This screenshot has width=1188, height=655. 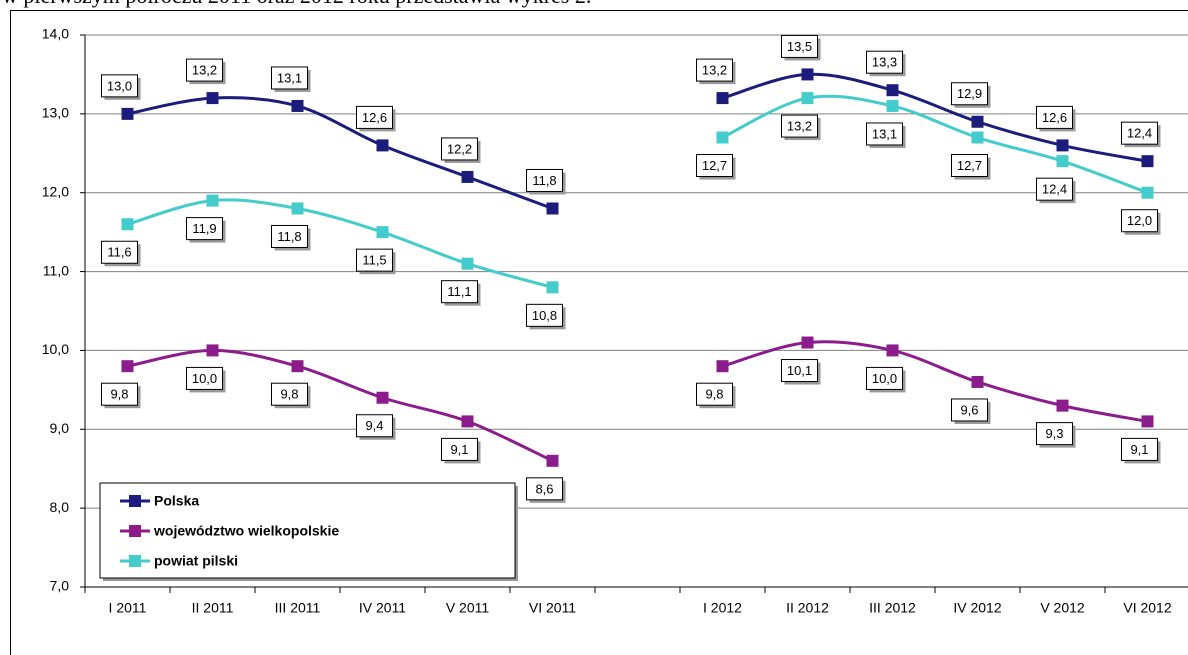 I want to click on x-tick-label: V 2012, so click(x=1062, y=608).